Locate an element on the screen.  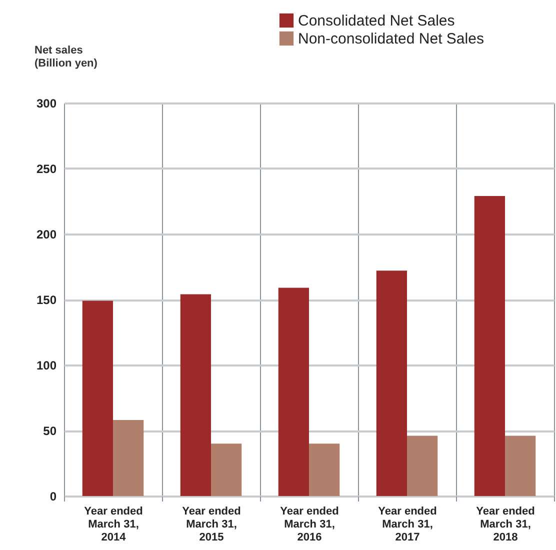
y-tick-label: 150 is located at coordinates (46, 300).